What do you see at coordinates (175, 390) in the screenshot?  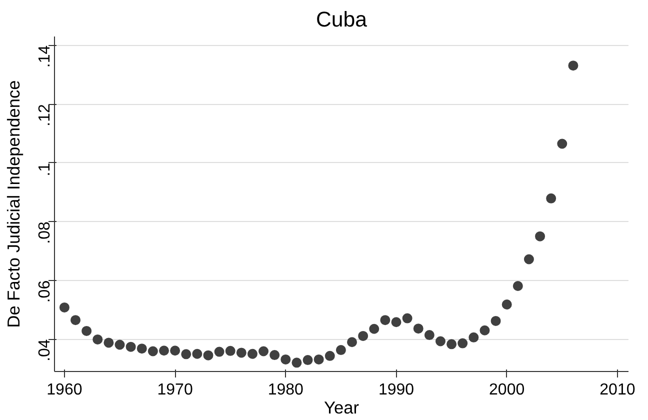 I see `x-tick-label: 1970` at bounding box center [175, 390].